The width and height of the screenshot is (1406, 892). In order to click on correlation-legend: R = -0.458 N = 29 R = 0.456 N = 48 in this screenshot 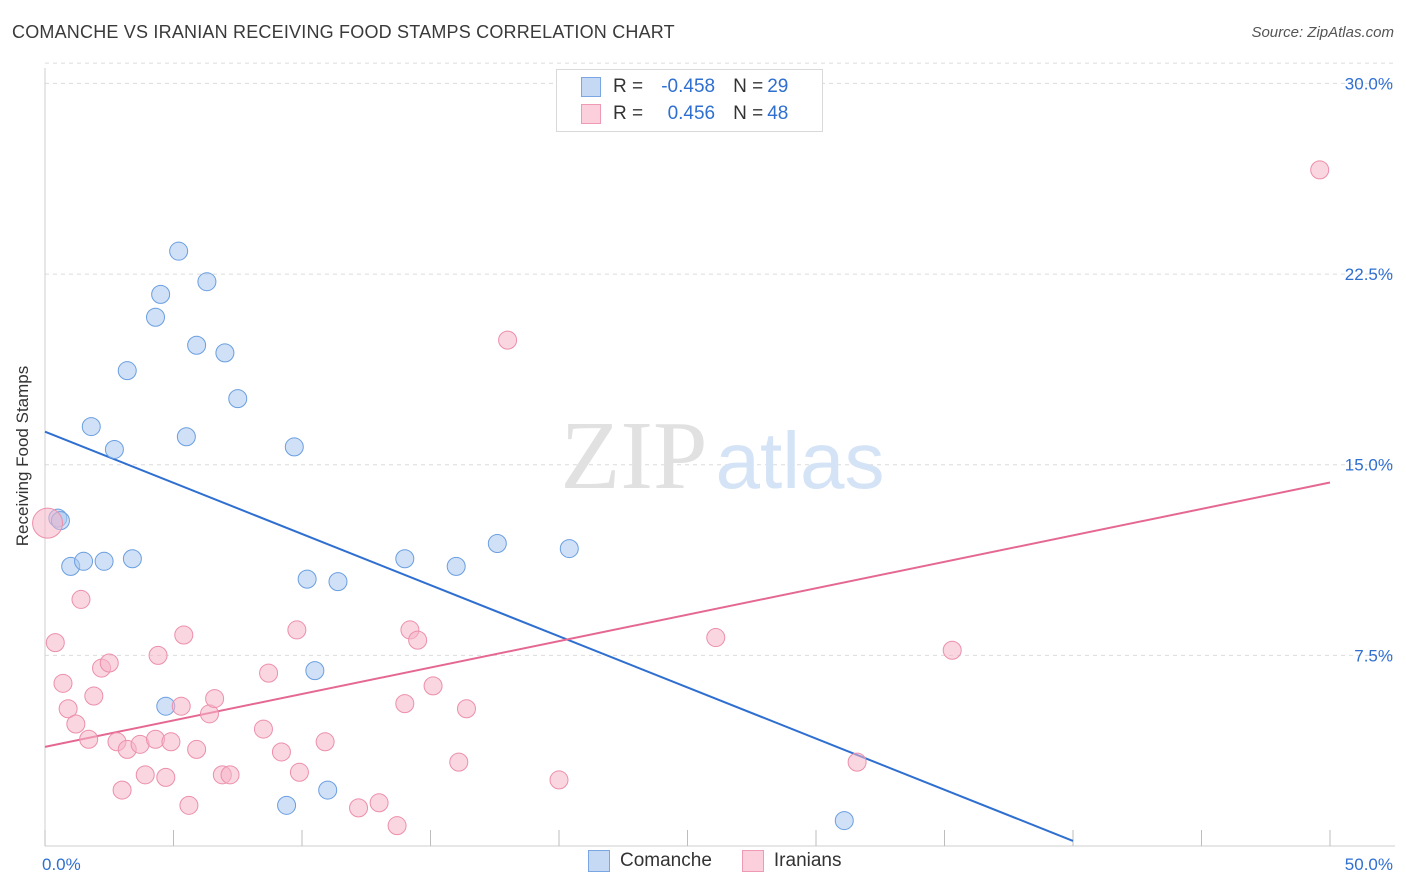, I will do `click(689, 100)`.